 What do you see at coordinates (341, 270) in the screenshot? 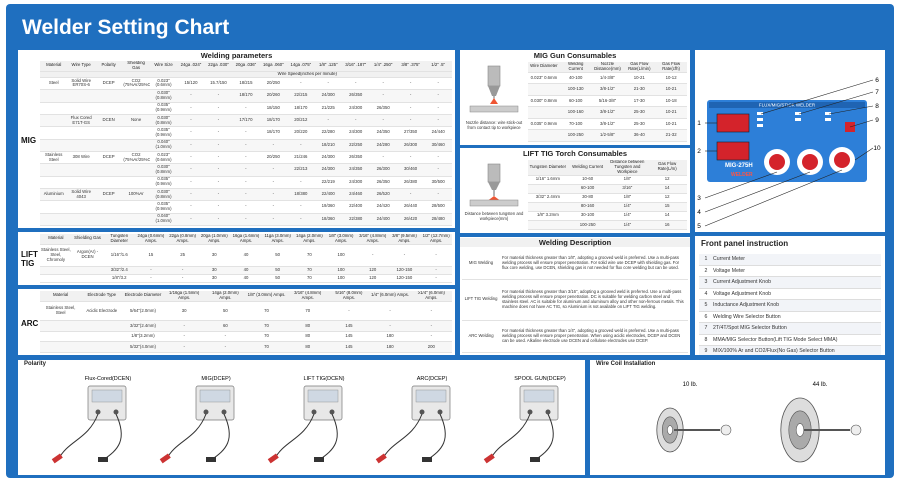
I see `table-cell: 100` at bounding box center [341, 270].